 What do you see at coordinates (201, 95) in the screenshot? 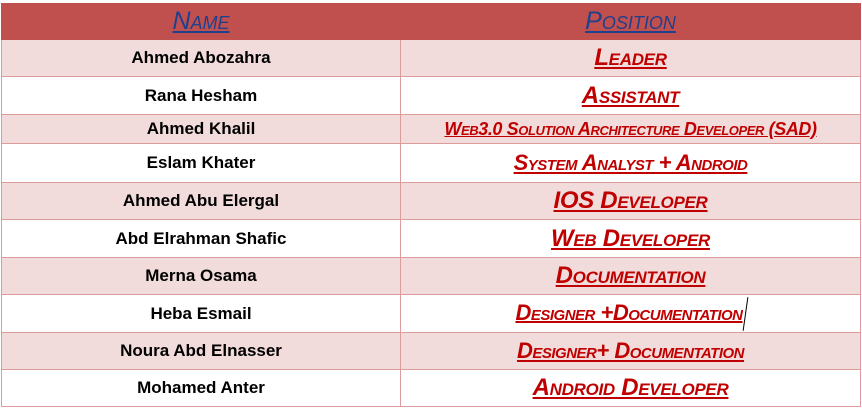
I see `member-name: Rana Hesham` at bounding box center [201, 95].